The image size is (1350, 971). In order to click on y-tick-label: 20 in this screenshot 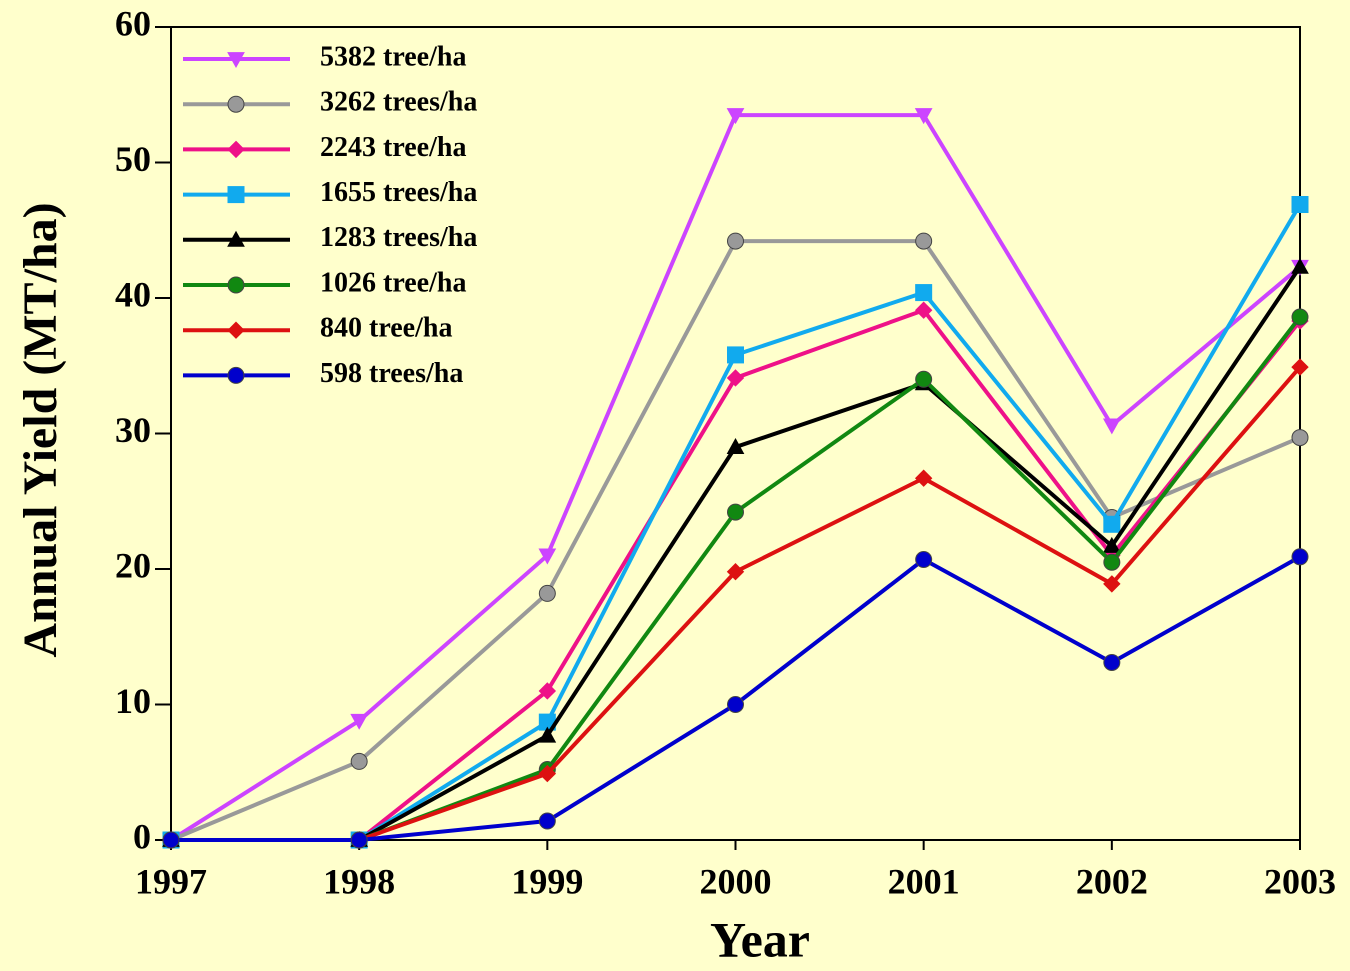, I will do `click(133, 565)`.